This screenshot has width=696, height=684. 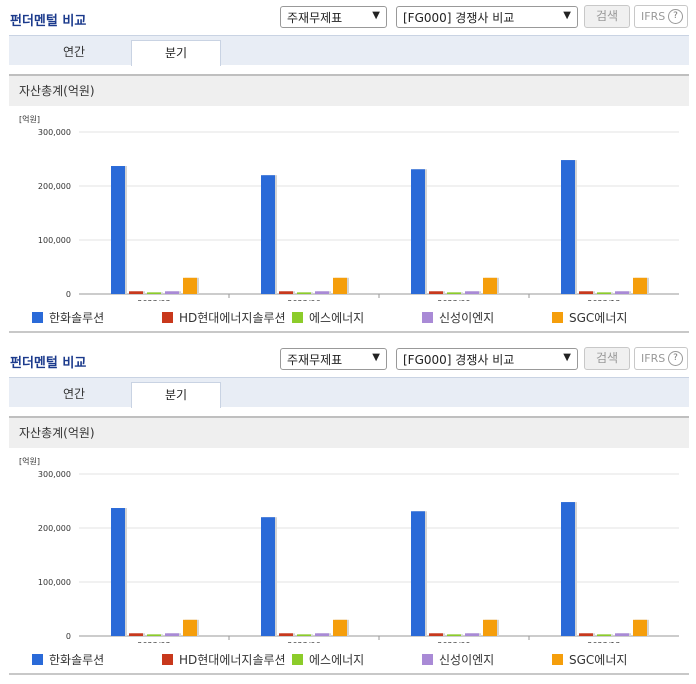 What do you see at coordinates (54, 240) in the screenshot?
I see `y-tick-label: 100,000` at bounding box center [54, 240].